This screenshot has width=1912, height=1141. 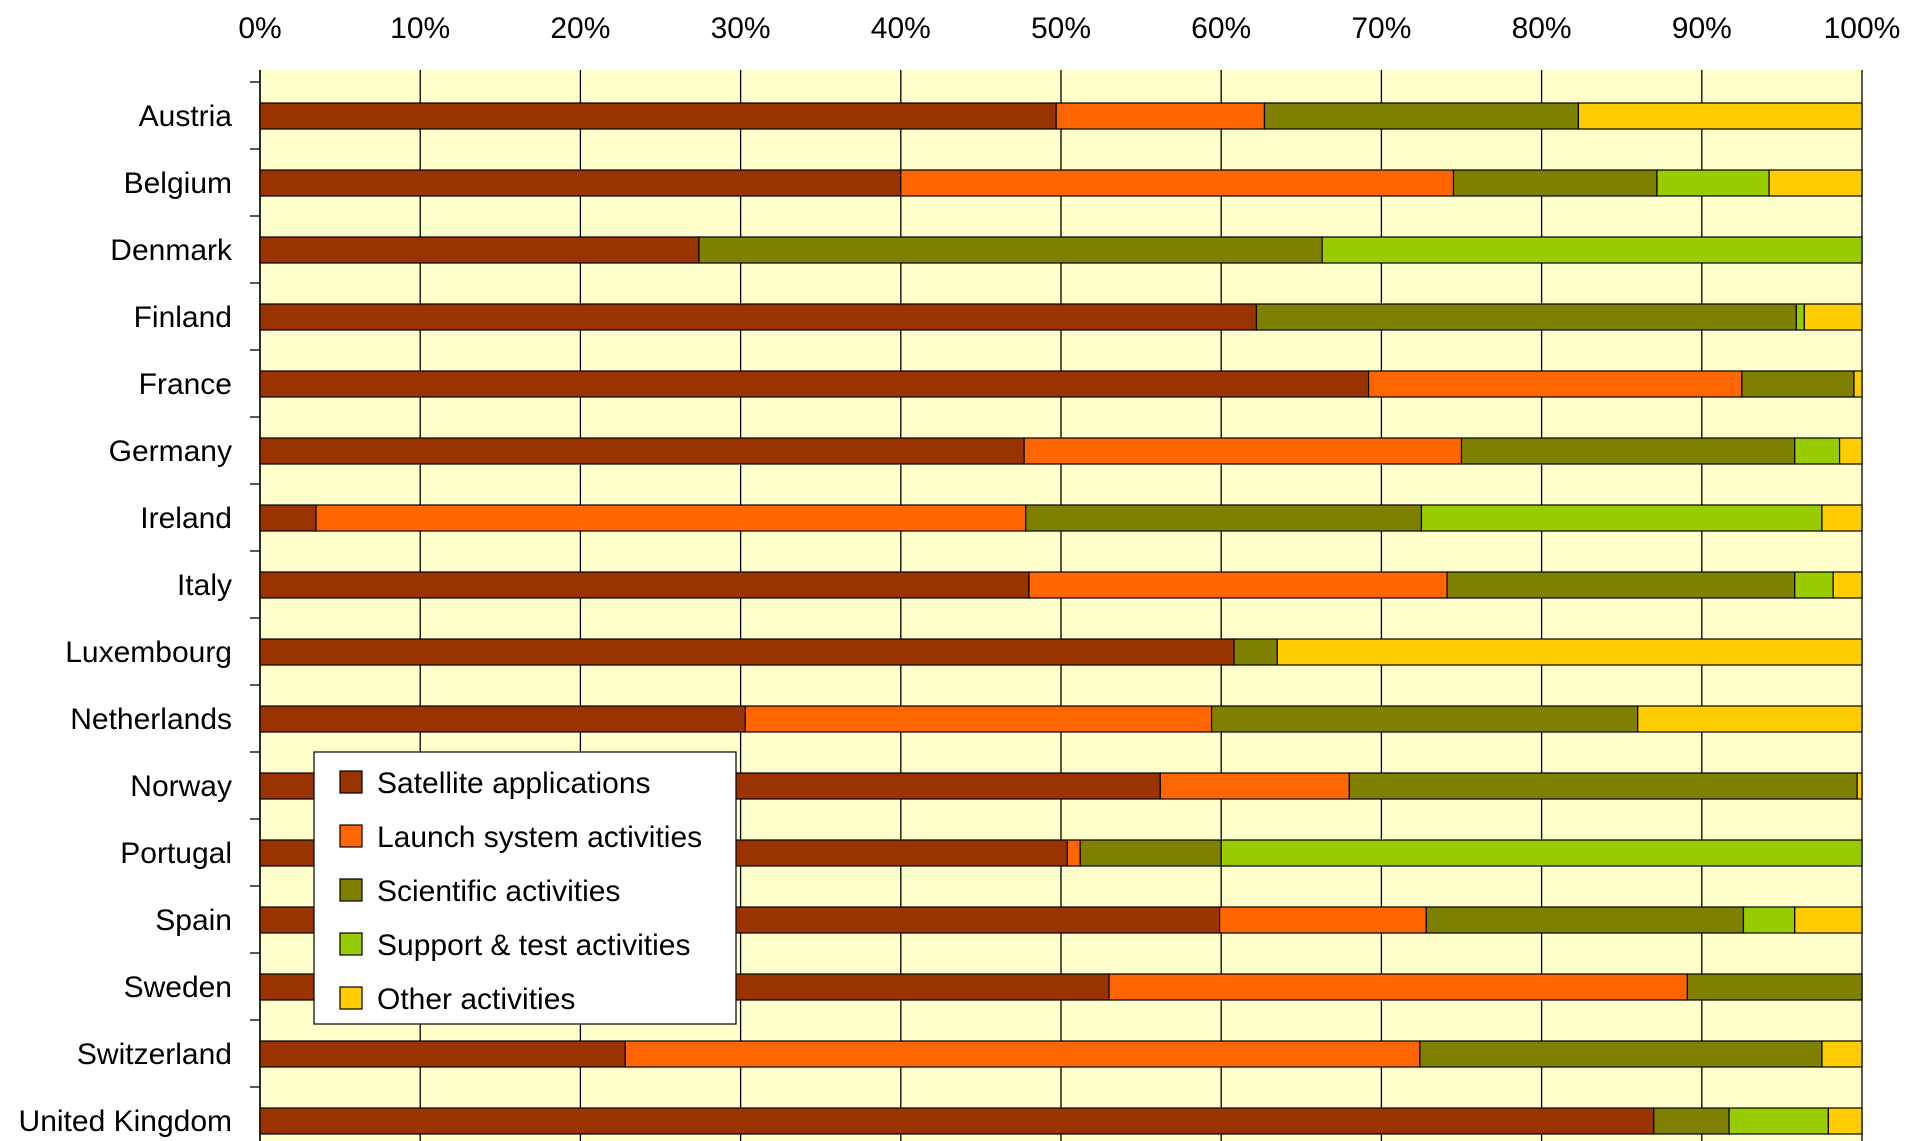 What do you see at coordinates (204, 585) in the screenshot?
I see `category-label: Italy` at bounding box center [204, 585].